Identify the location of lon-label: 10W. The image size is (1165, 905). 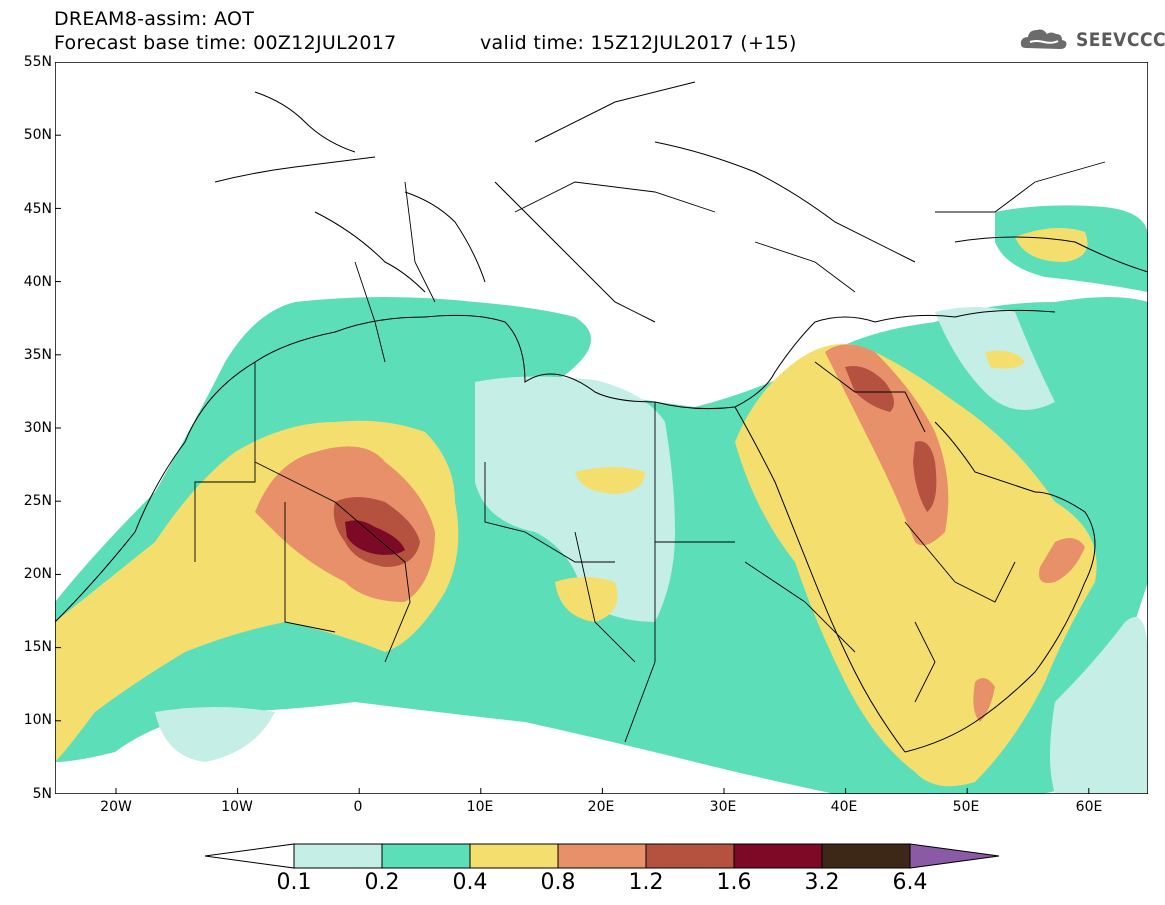
(237, 807).